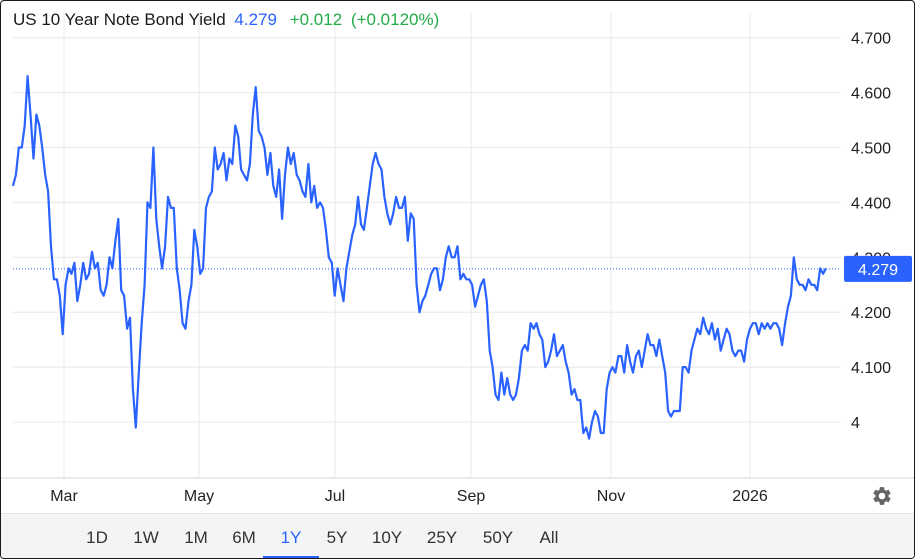 The height and width of the screenshot is (559, 915). I want to click on x-tick-label: May, so click(199, 496).